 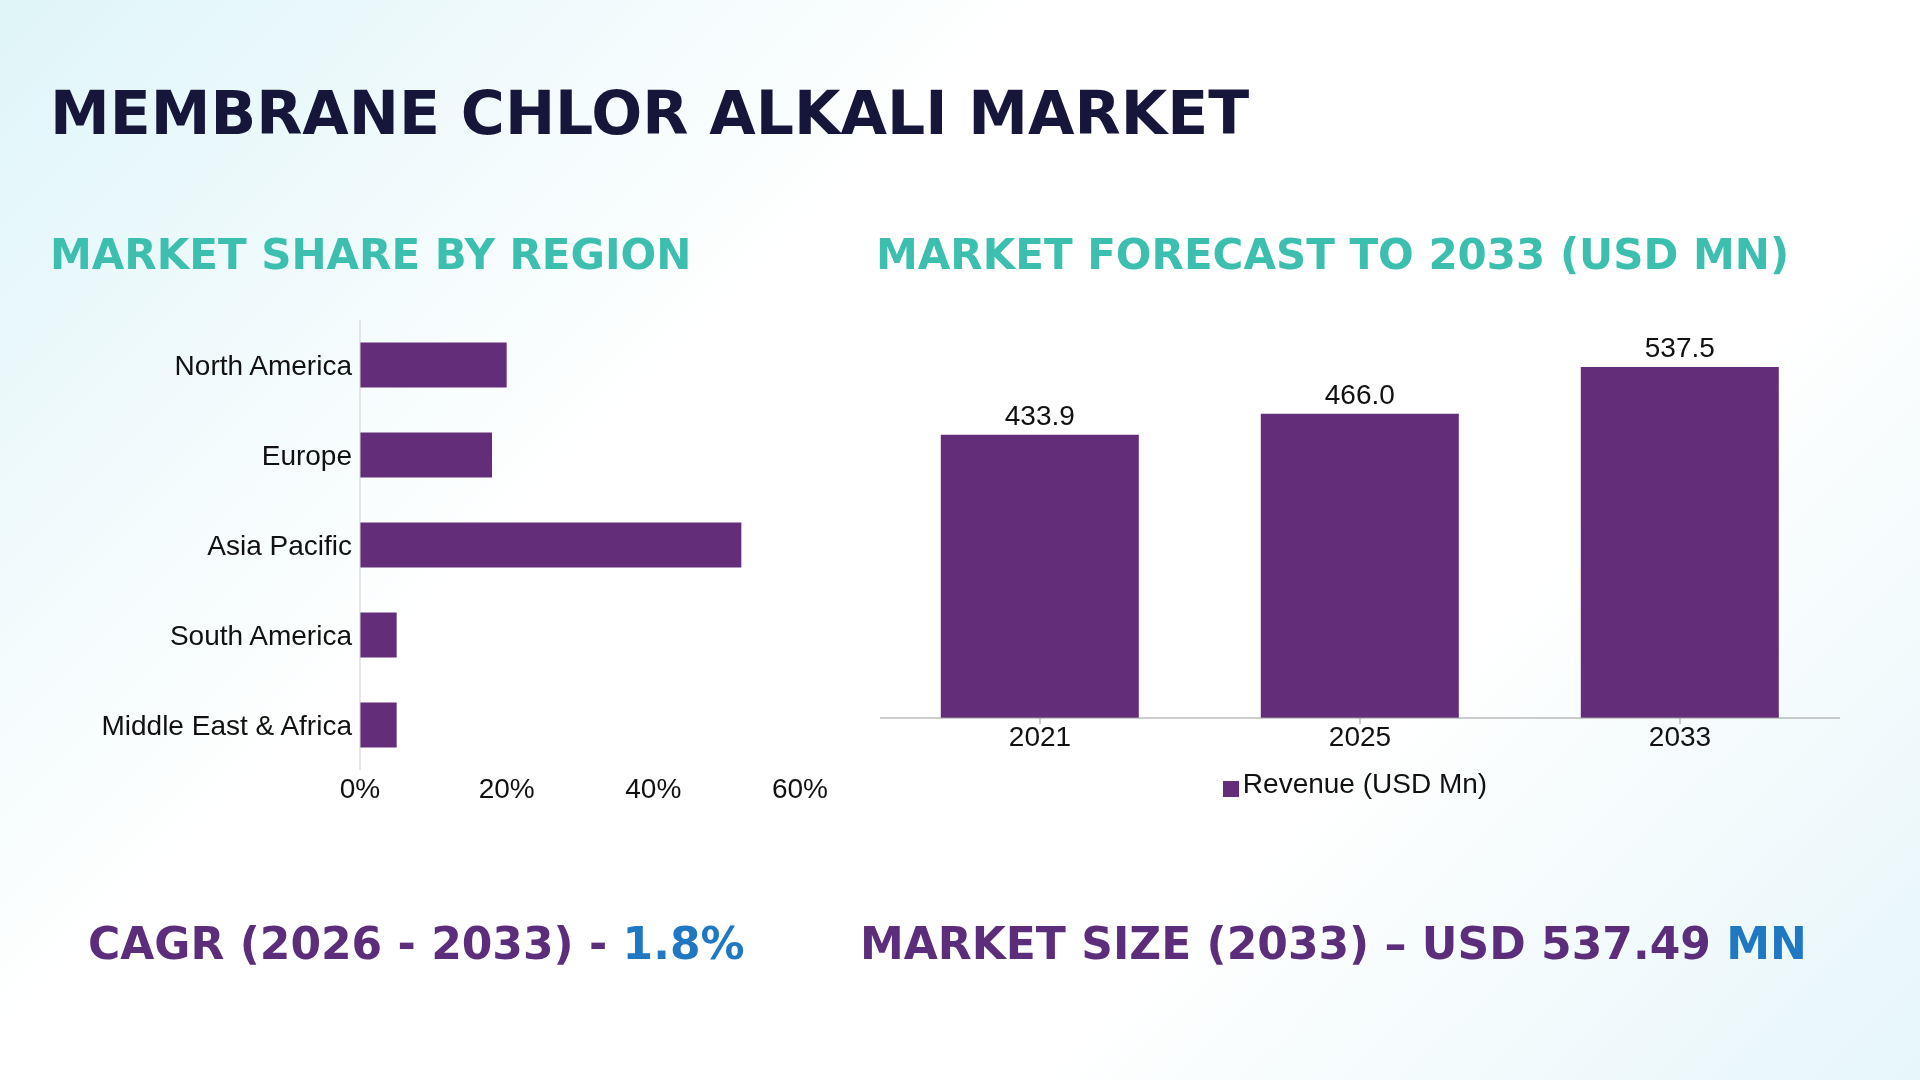 What do you see at coordinates (1365, 783) in the screenshot?
I see `legend-label: Revenue (USD Mn)` at bounding box center [1365, 783].